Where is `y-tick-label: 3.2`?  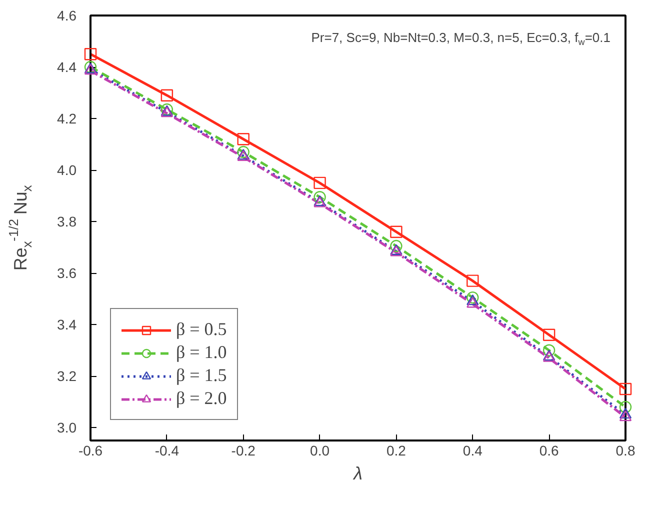 y-tick-label: 3.2 is located at coordinates (67, 376).